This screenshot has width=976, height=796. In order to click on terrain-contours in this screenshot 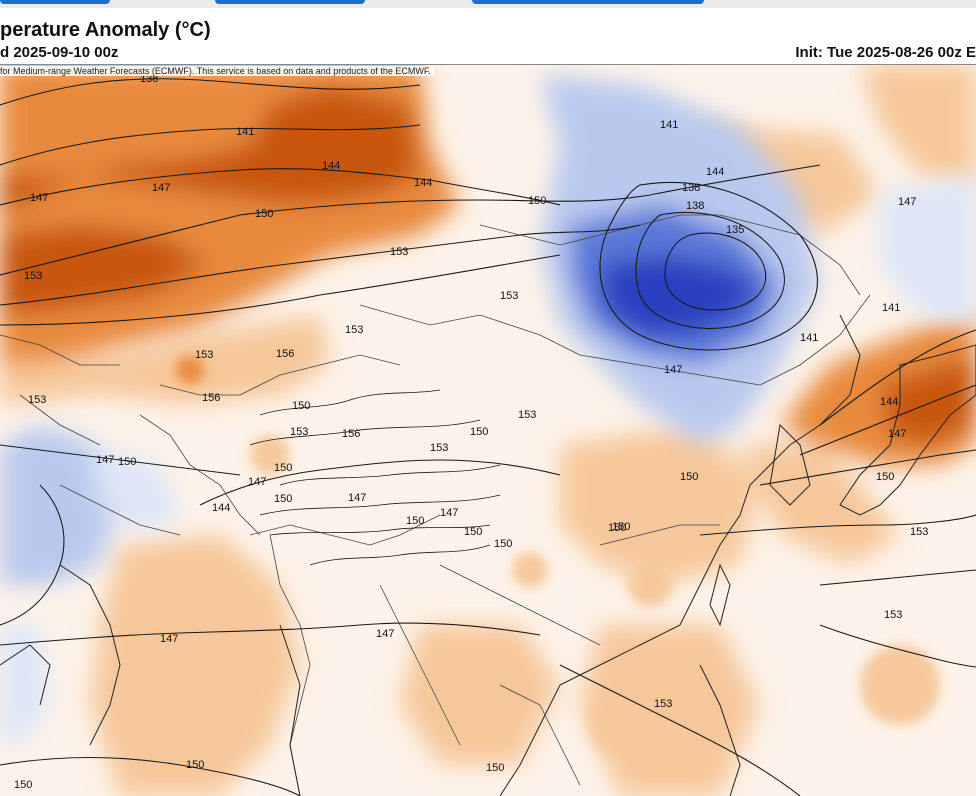, I will do `click(375, 477)`.